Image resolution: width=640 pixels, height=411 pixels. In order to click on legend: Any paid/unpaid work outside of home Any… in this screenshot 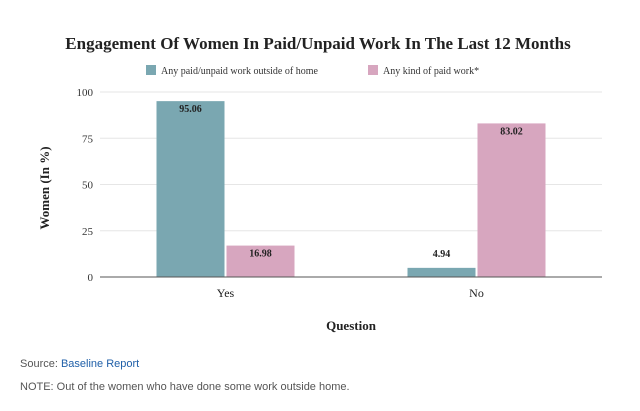, I will do `click(312, 71)`.